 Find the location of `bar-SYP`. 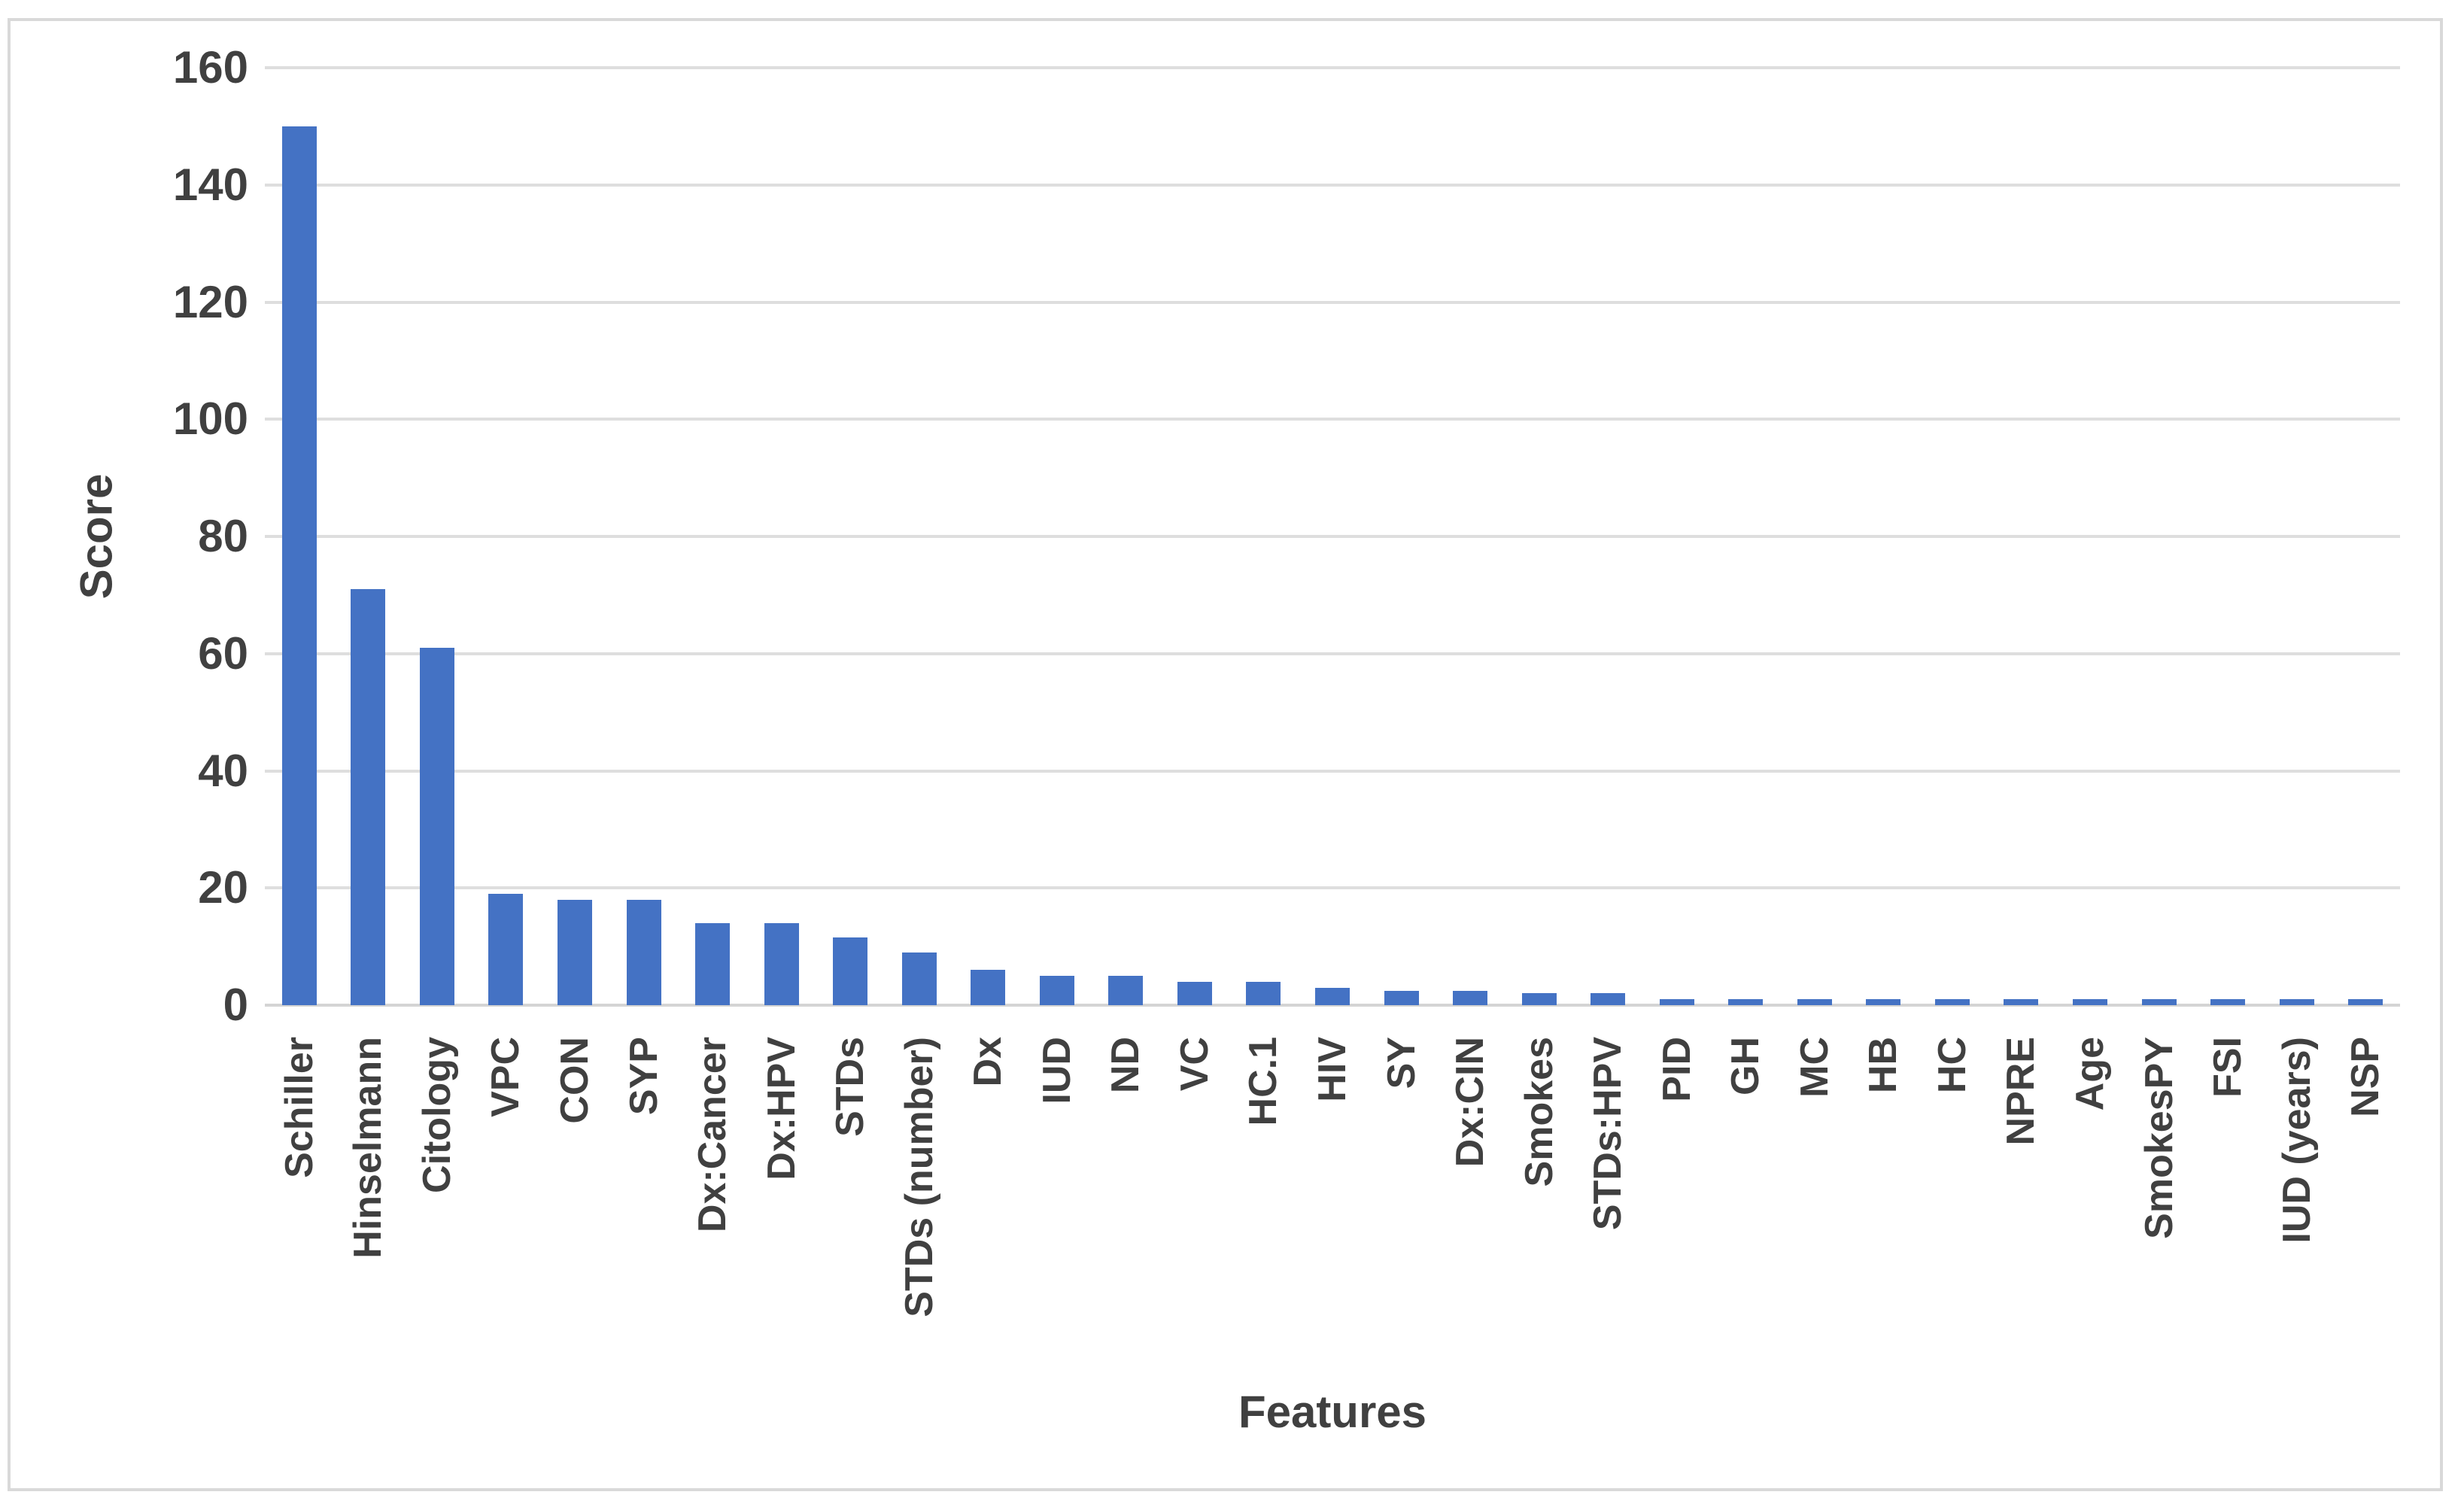

bar-SYP is located at coordinates (643, 952).